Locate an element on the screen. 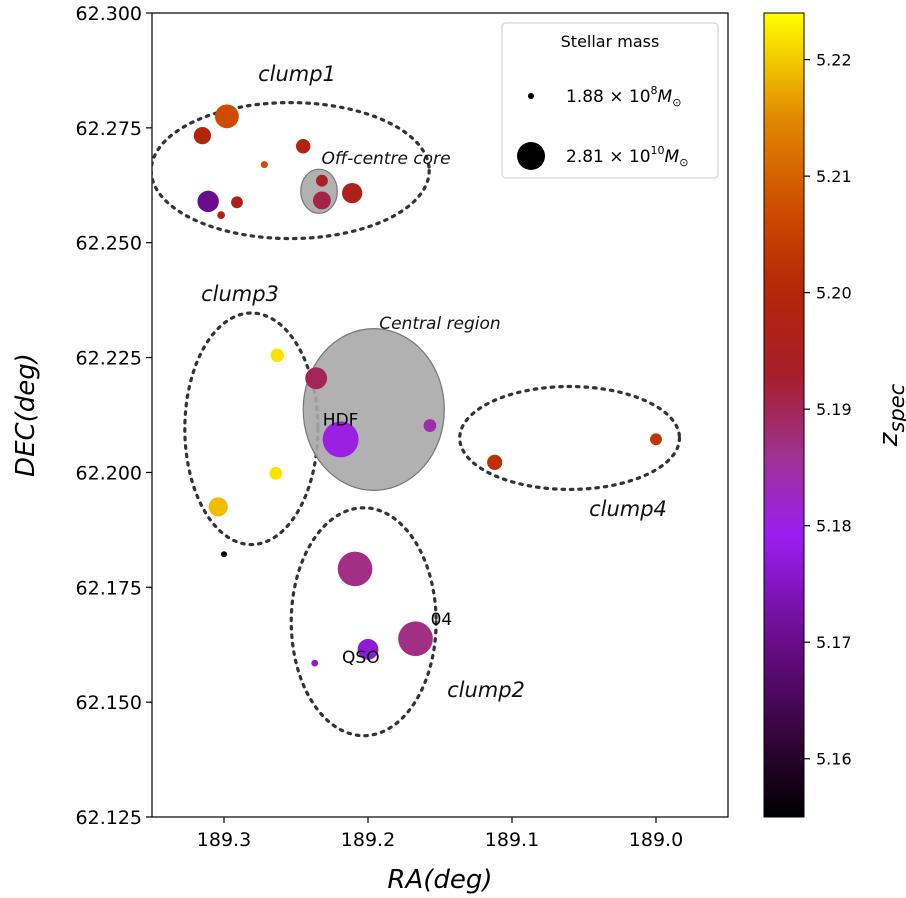 This screenshot has width=906, height=898. legend-marker-large is located at coordinates (531, 156).